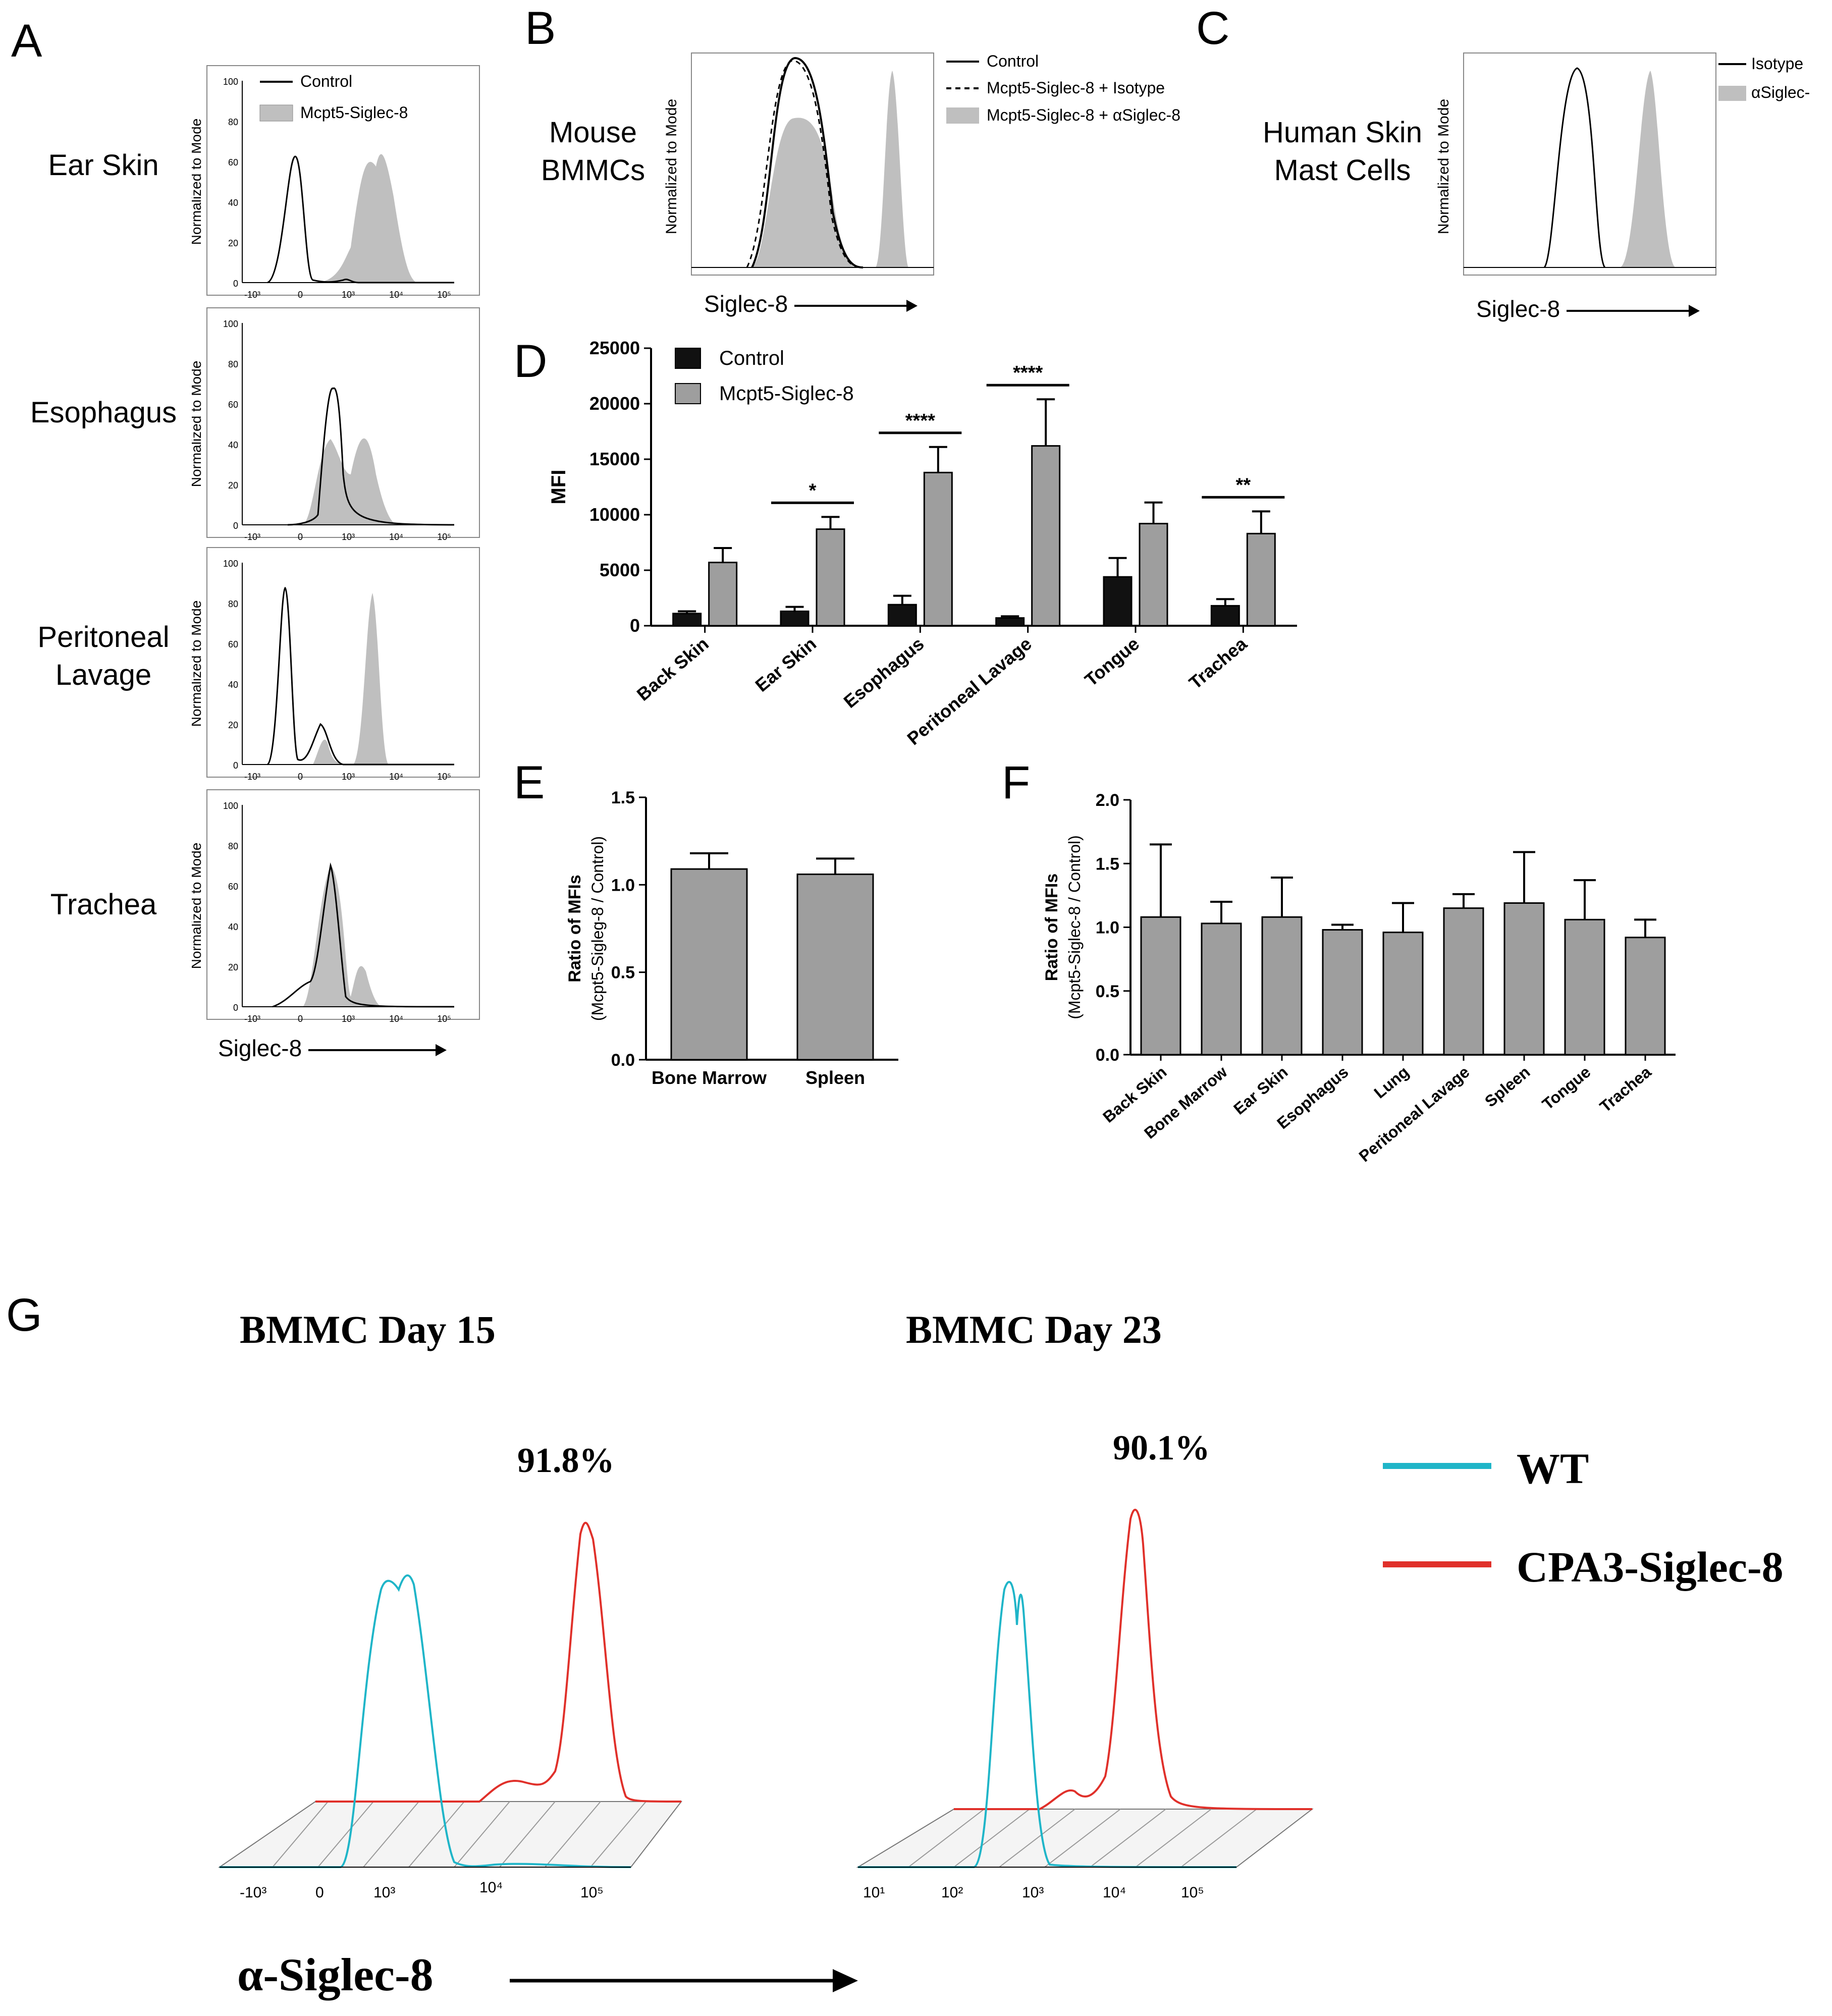 The height and width of the screenshot is (2016, 1832). What do you see at coordinates (1777, 64) in the screenshot?
I see `legend-label: Isotype` at bounding box center [1777, 64].